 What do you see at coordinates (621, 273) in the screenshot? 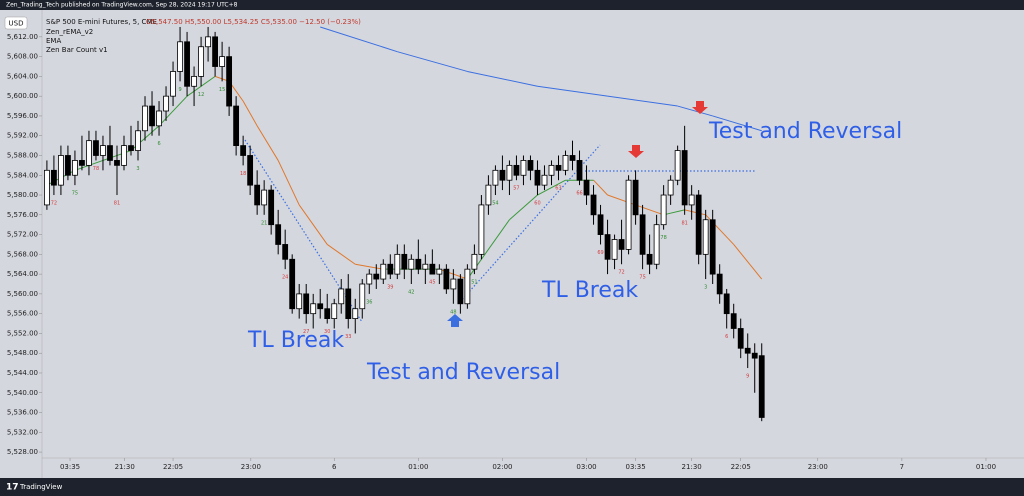
I see `bar-count: 72` at bounding box center [621, 273].